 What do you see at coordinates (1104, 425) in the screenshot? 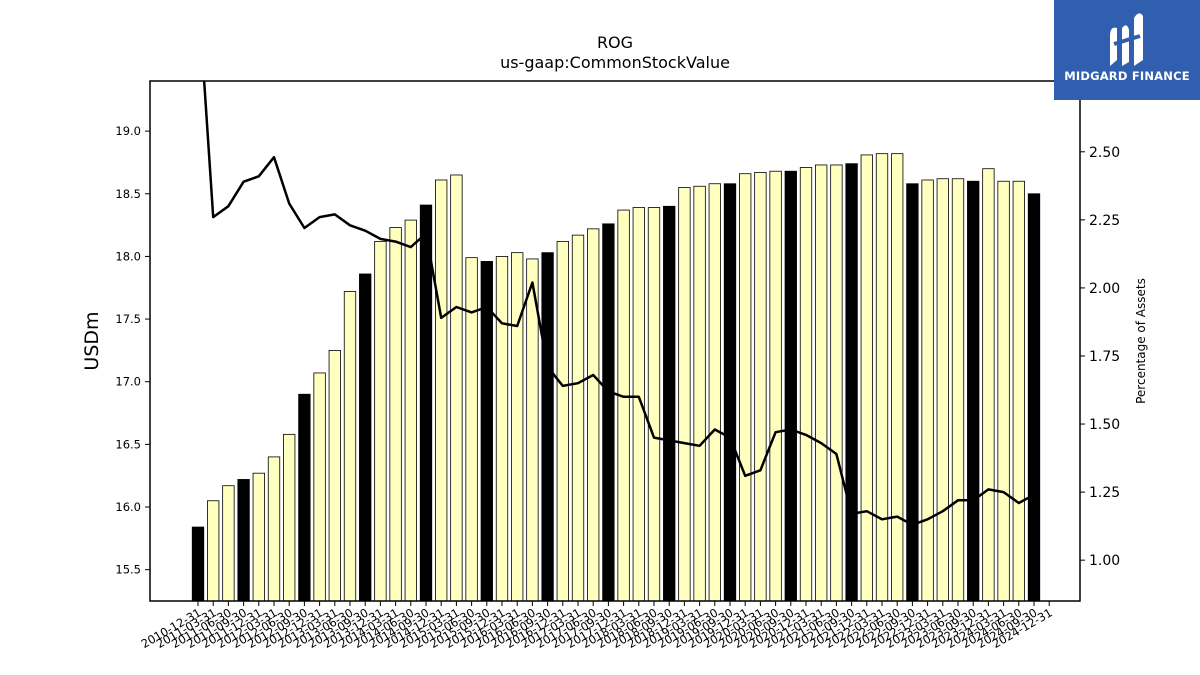
I see `y2-tick-label: 1.50` at bounding box center [1104, 425].